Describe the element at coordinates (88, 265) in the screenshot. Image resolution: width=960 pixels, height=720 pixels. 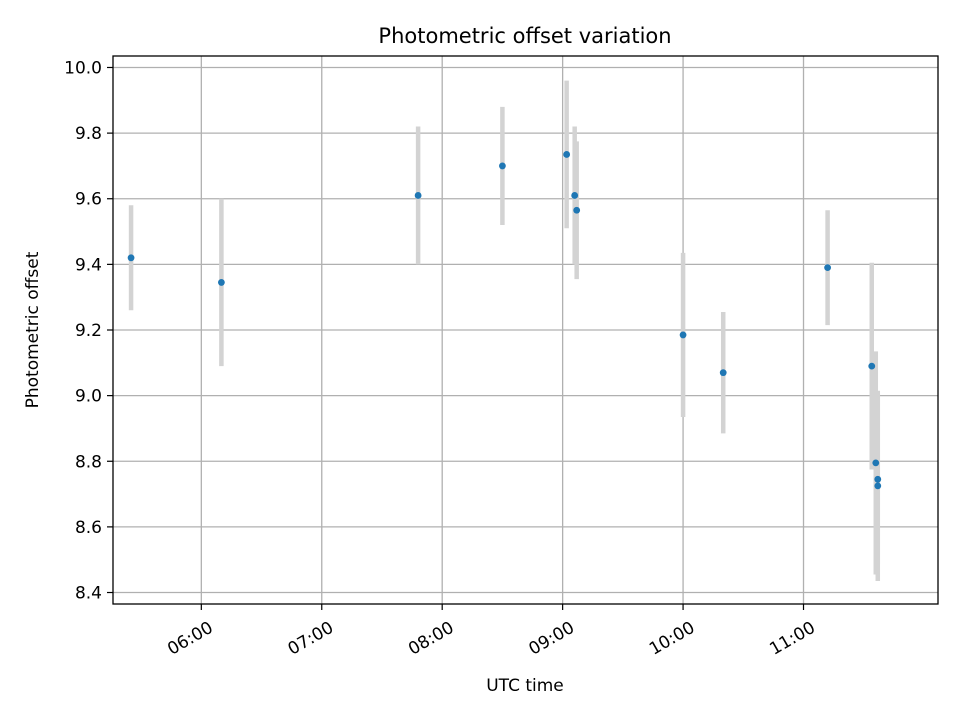
I see `y-tick-label: 9.4` at that location.